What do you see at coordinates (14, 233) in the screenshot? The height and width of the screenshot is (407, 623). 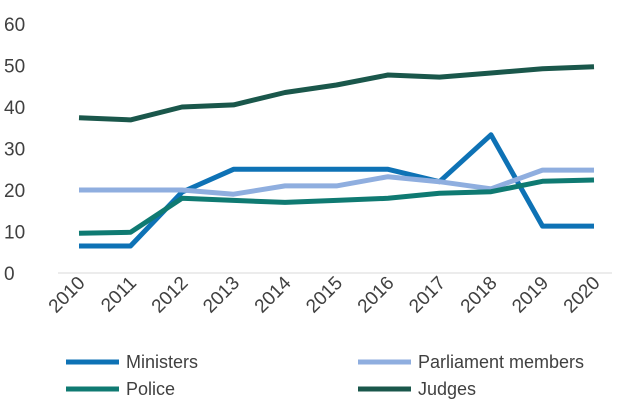 I see `y-tick-label: 10` at bounding box center [14, 233].